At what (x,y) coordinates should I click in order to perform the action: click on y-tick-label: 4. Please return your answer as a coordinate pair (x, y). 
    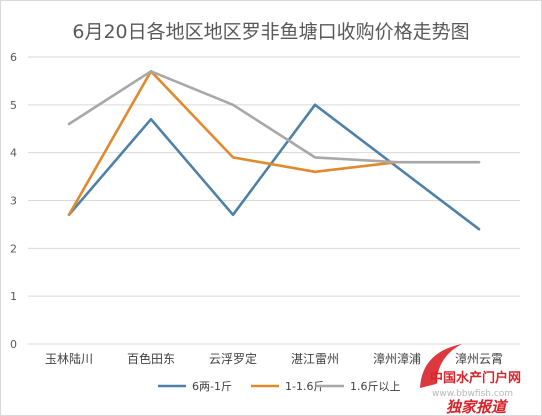
    Looking at the image, I should click on (13, 153).